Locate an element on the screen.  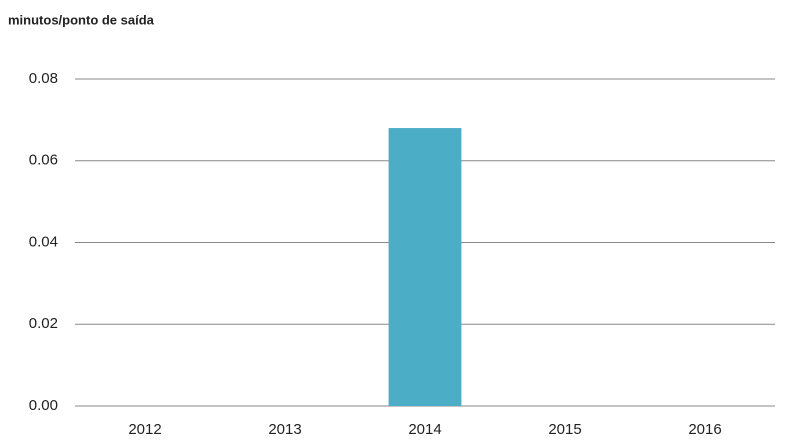
y-tick-label: 0.02 is located at coordinates (43, 323).